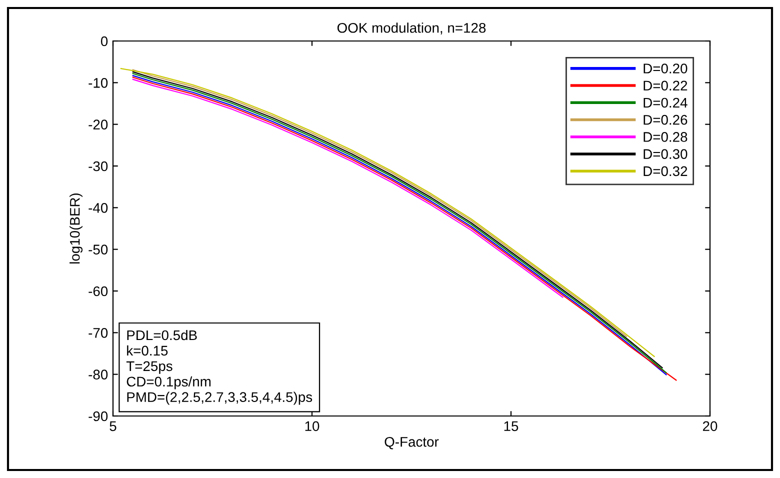  Describe the element at coordinates (666, 119) in the screenshot. I see `legend-label: D=0.26` at that location.